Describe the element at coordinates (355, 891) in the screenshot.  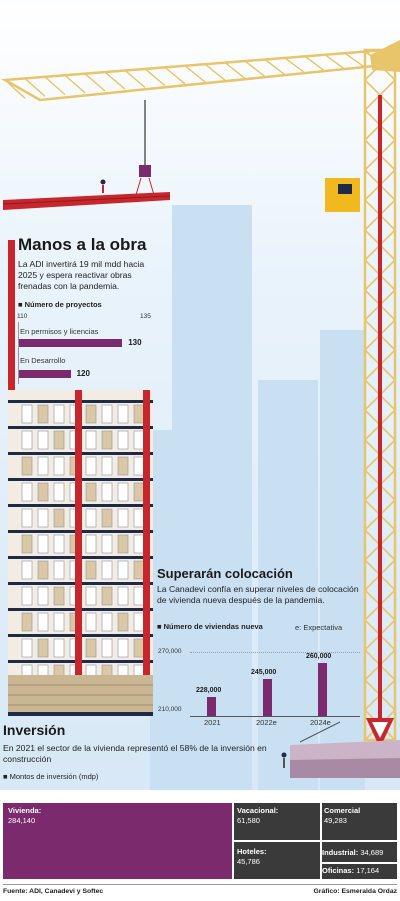
I see `footer-credit: Gráfico: Esmeralda Ordaz` at that location.